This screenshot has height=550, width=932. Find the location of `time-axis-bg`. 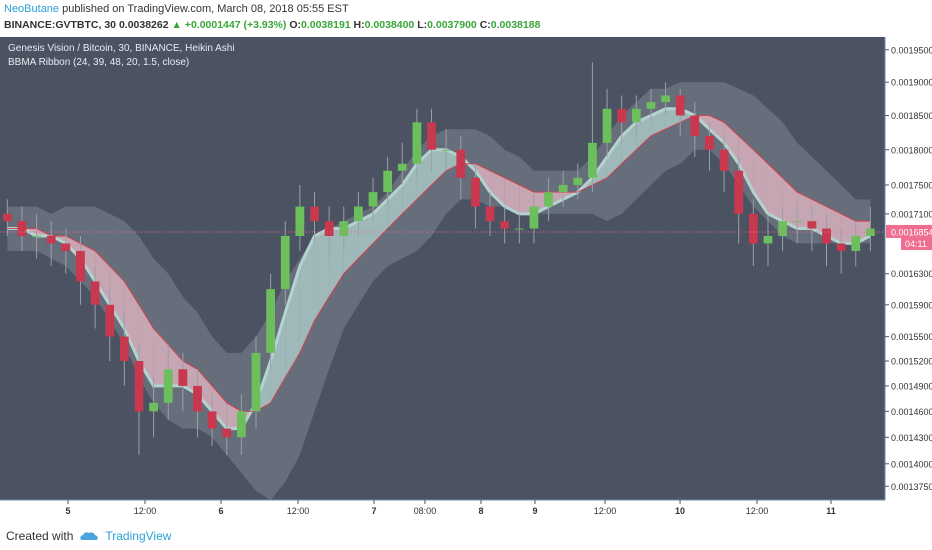

time-axis-bg is located at coordinates (442, 510).